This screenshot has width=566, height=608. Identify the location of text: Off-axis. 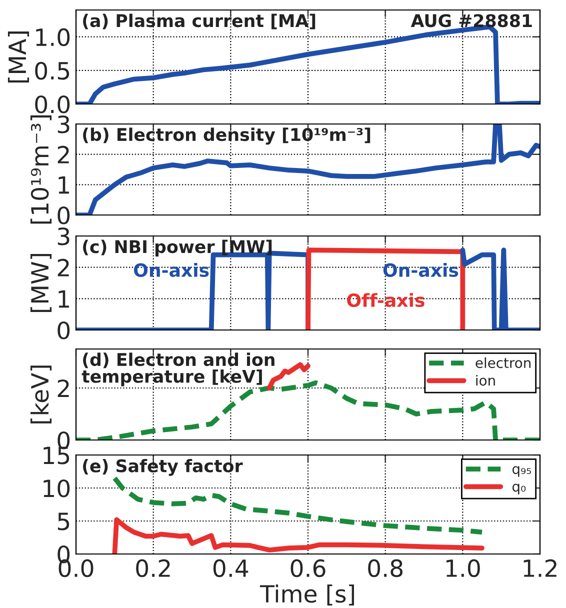
(385, 300).